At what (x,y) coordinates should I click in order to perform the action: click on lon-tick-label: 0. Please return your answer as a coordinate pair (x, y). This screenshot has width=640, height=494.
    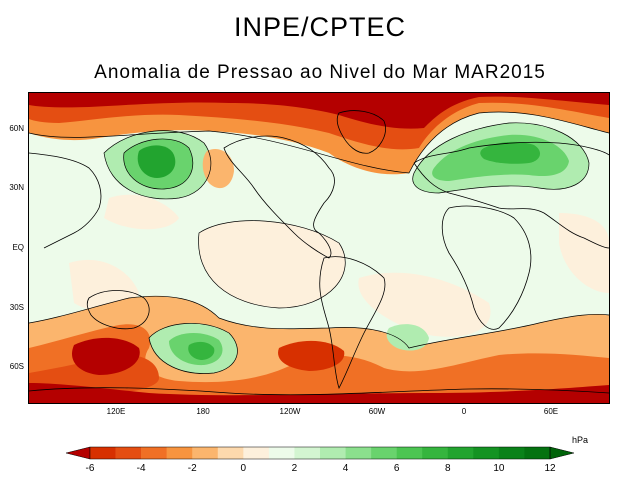
    Looking at the image, I should click on (464, 411).